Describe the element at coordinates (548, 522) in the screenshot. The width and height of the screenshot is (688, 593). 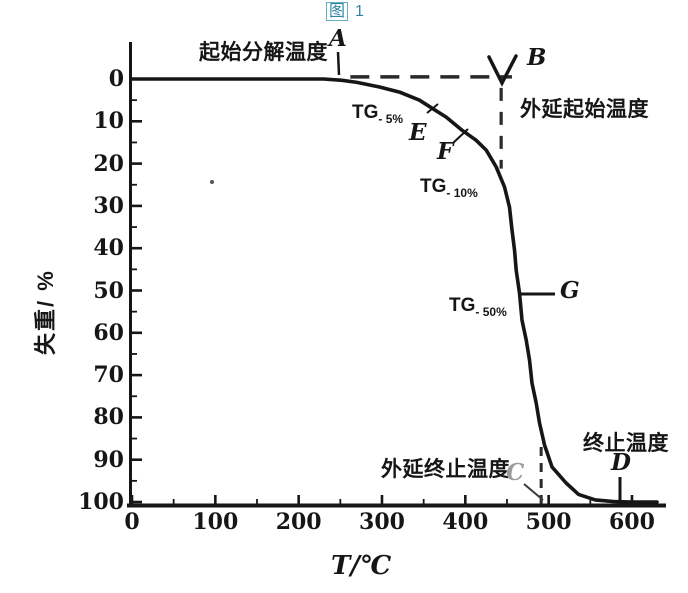
I see `x-tick-label: 500` at that location.